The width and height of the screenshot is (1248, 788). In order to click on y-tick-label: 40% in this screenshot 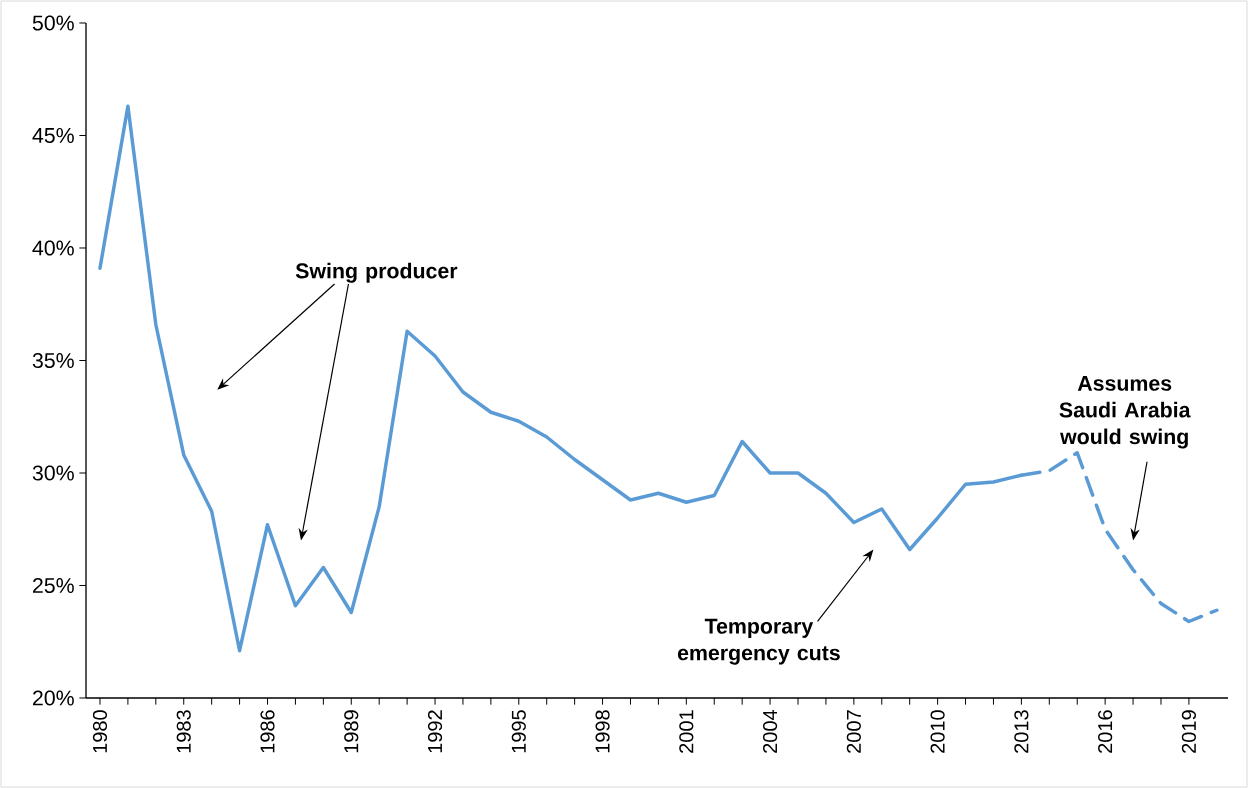, I will do `click(53, 248)`.